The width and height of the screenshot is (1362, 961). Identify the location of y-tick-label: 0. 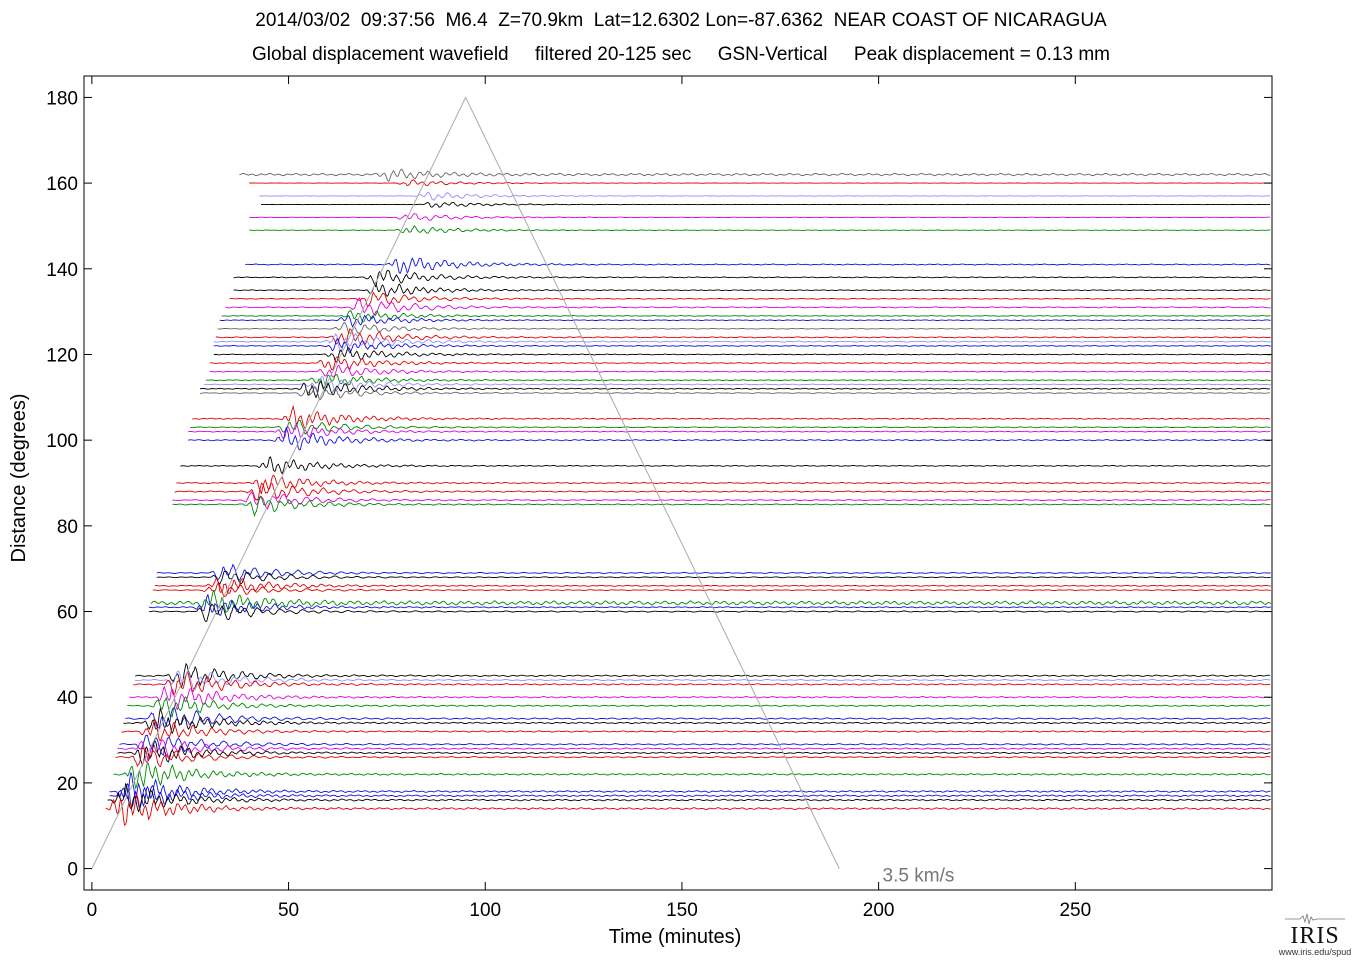
(72, 870).